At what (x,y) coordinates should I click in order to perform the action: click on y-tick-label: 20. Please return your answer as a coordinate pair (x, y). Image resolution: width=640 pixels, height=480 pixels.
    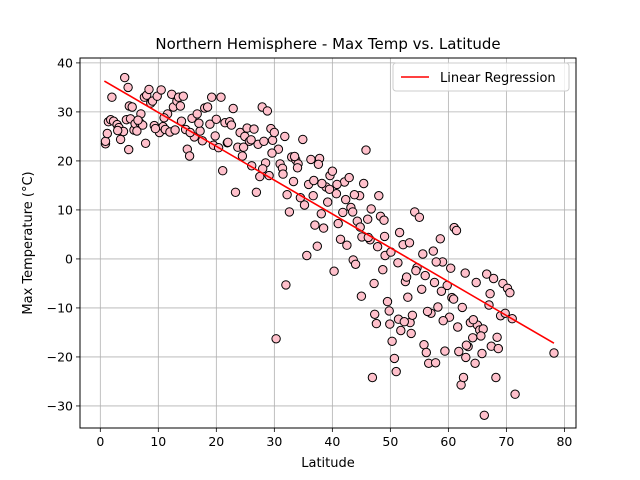
    Looking at the image, I should click on (65, 160).